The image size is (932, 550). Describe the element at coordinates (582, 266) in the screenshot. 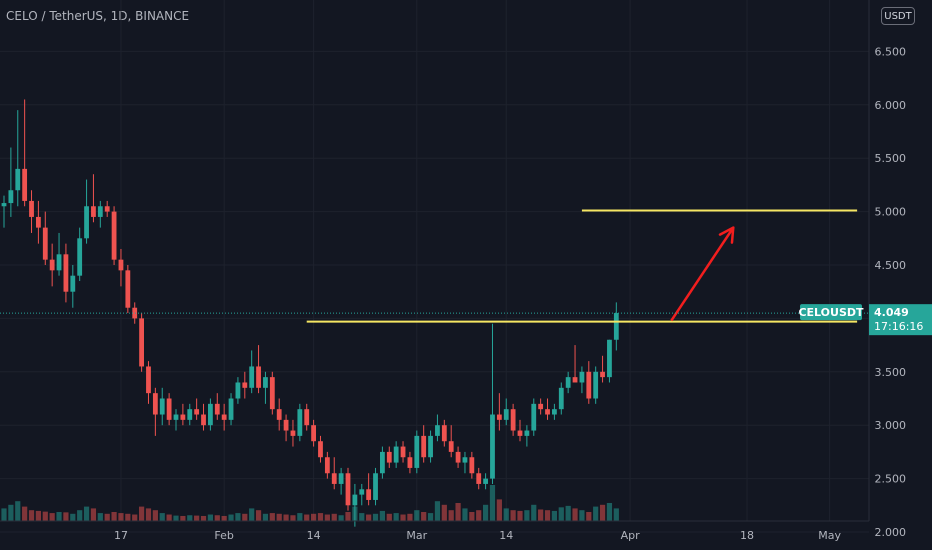

I see `support-resistance-lines` at that location.